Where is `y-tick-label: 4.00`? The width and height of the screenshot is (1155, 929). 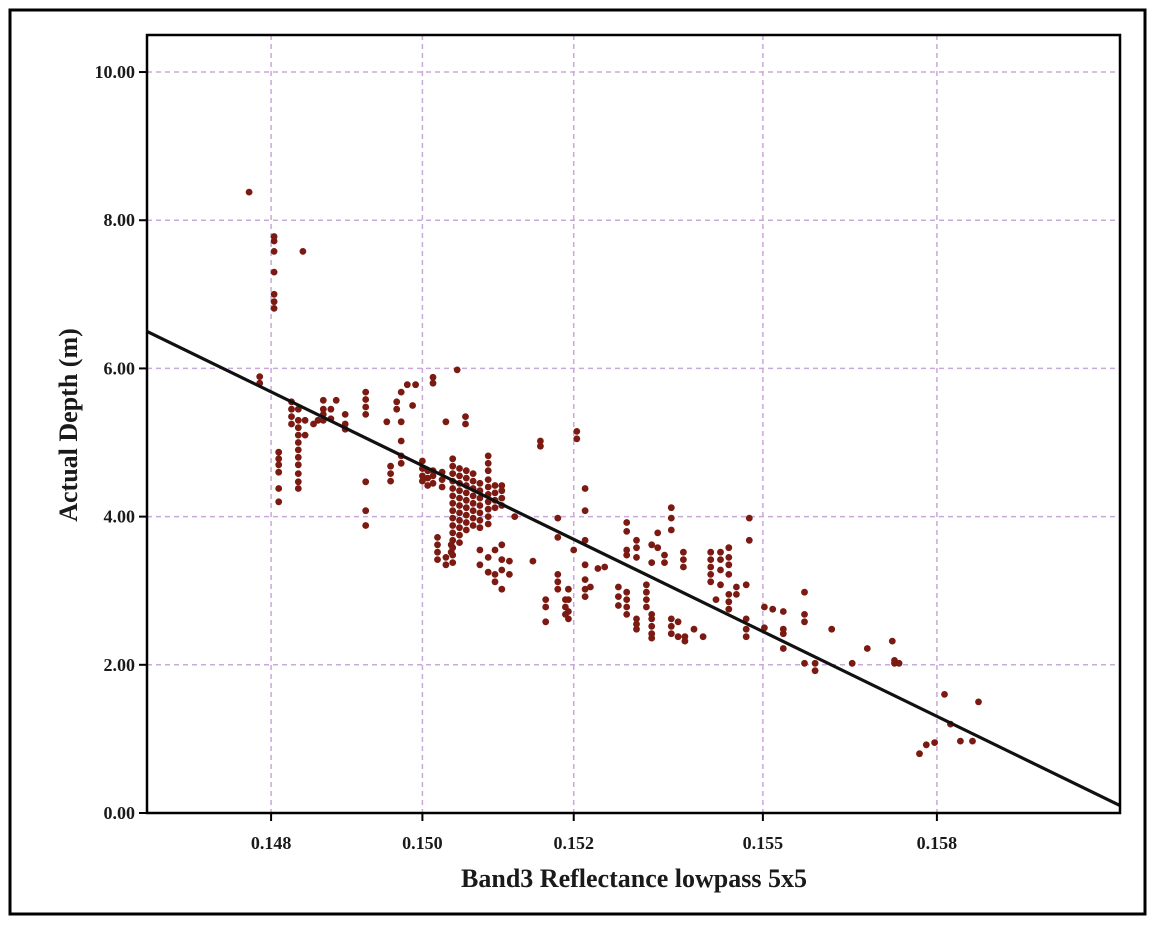
y-tick-label: 4.00 is located at coordinates (120, 517).